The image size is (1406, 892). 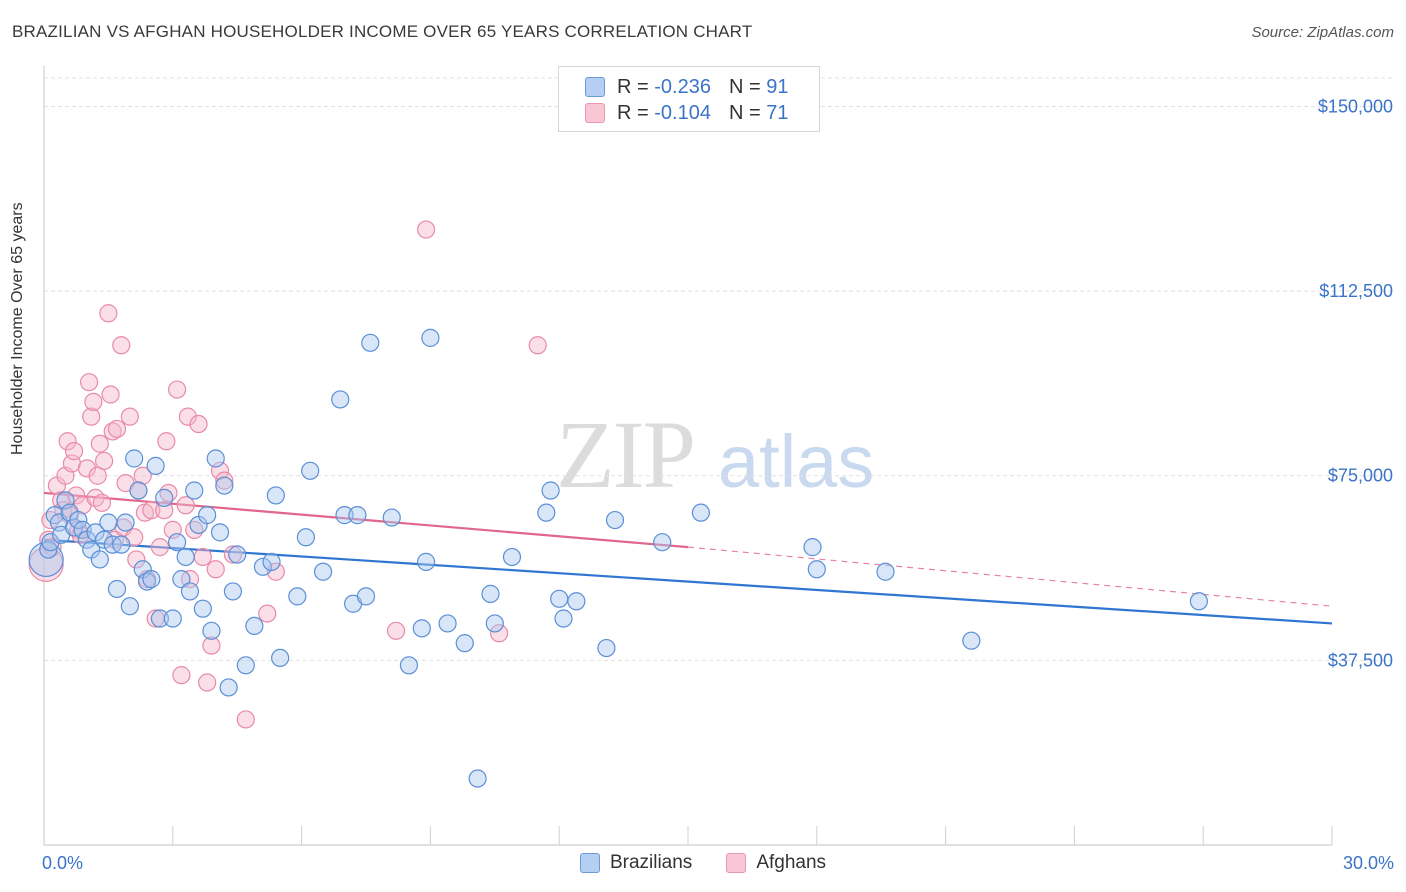 I want to click on legend-stats: R = -0.236 N = 91 R = -0.104 N = 71, so click(x=689, y=99).